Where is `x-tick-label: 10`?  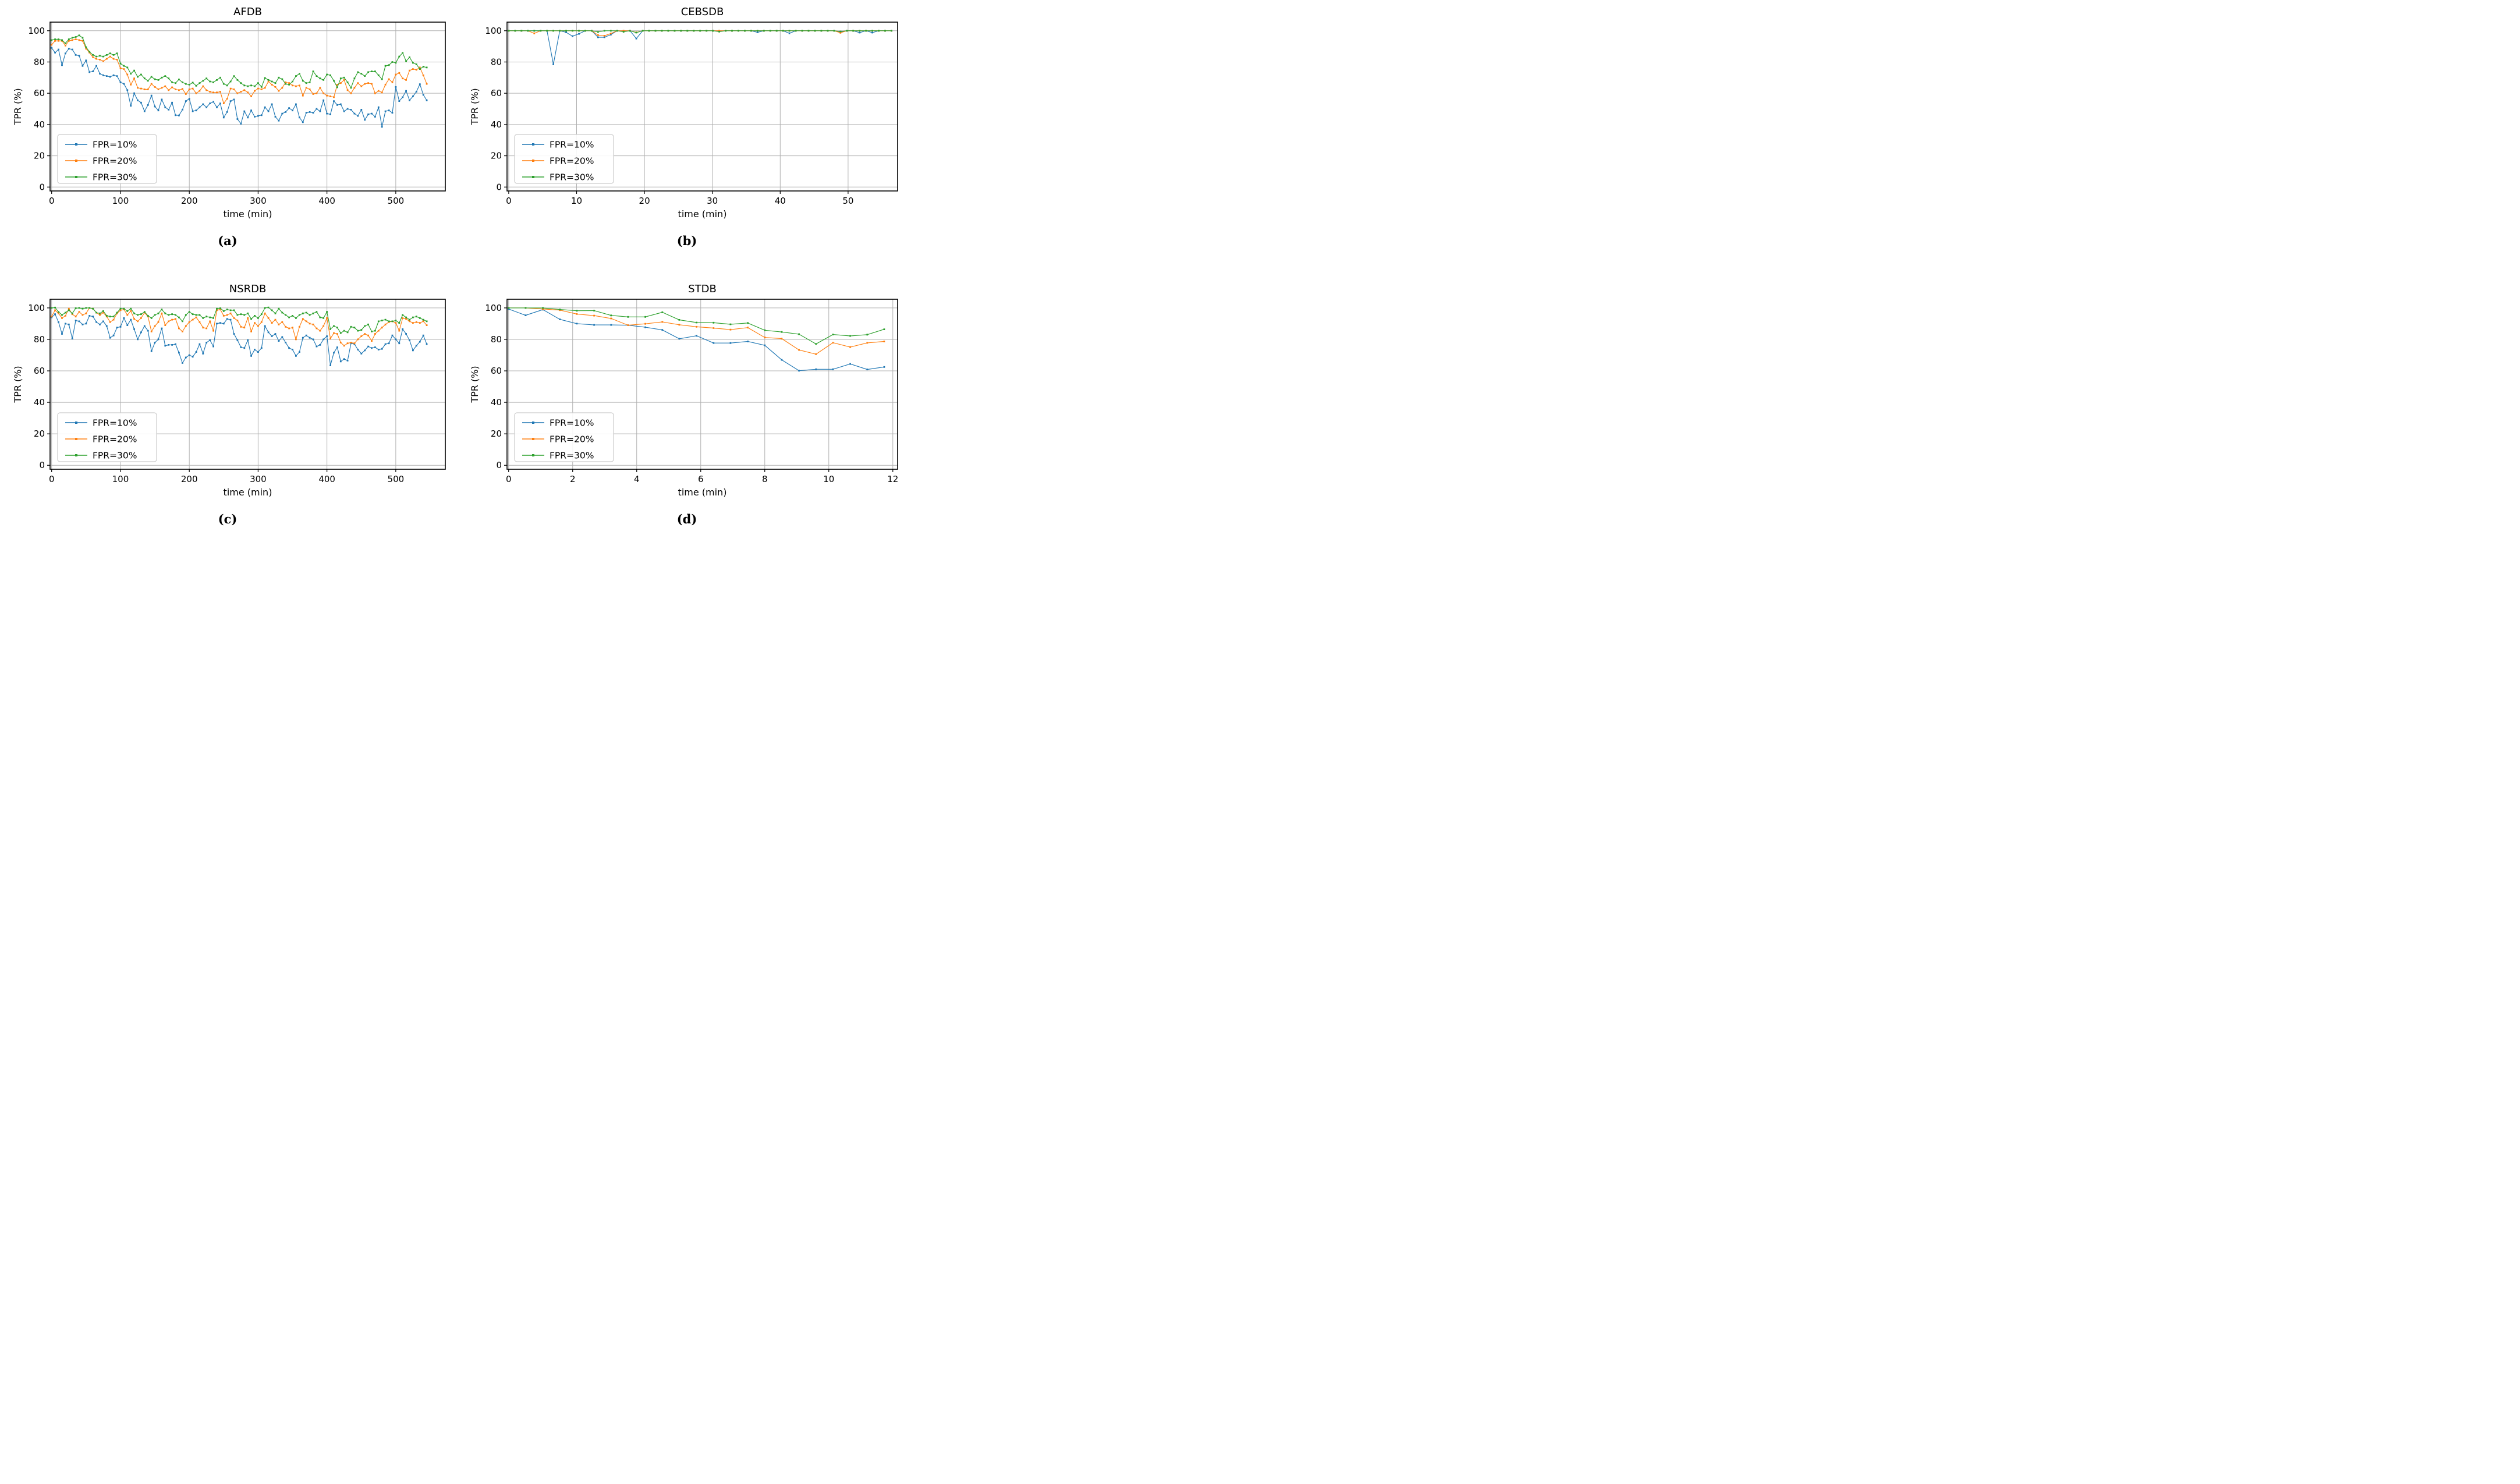 x-tick-label: 10 is located at coordinates (828, 479).